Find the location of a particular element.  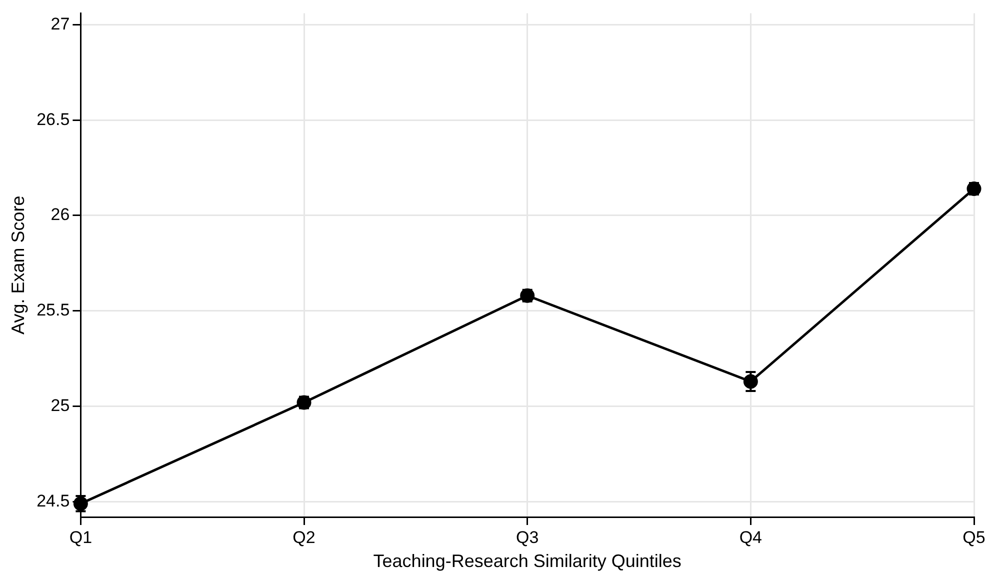

x-tick-label: Q3 is located at coordinates (527, 537).